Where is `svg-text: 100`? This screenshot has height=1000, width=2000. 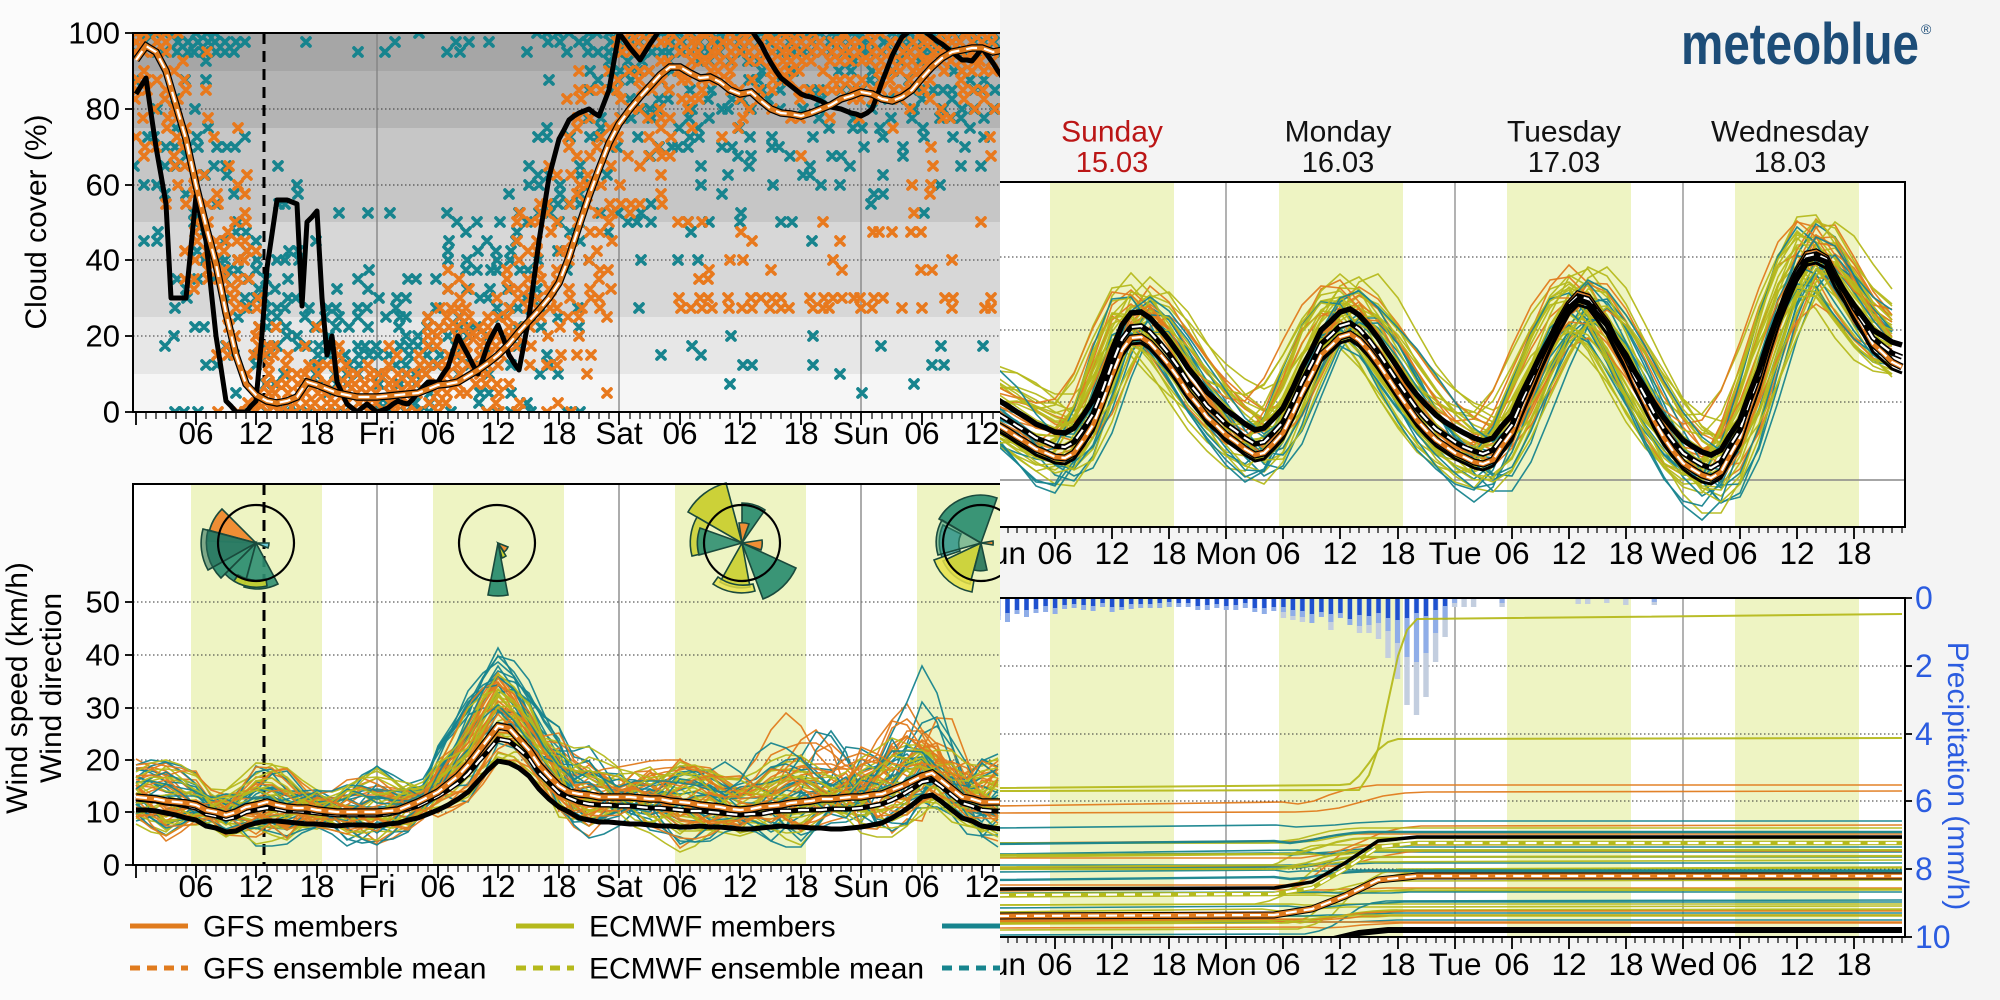 svg-text: 100 is located at coordinates (94, 33).